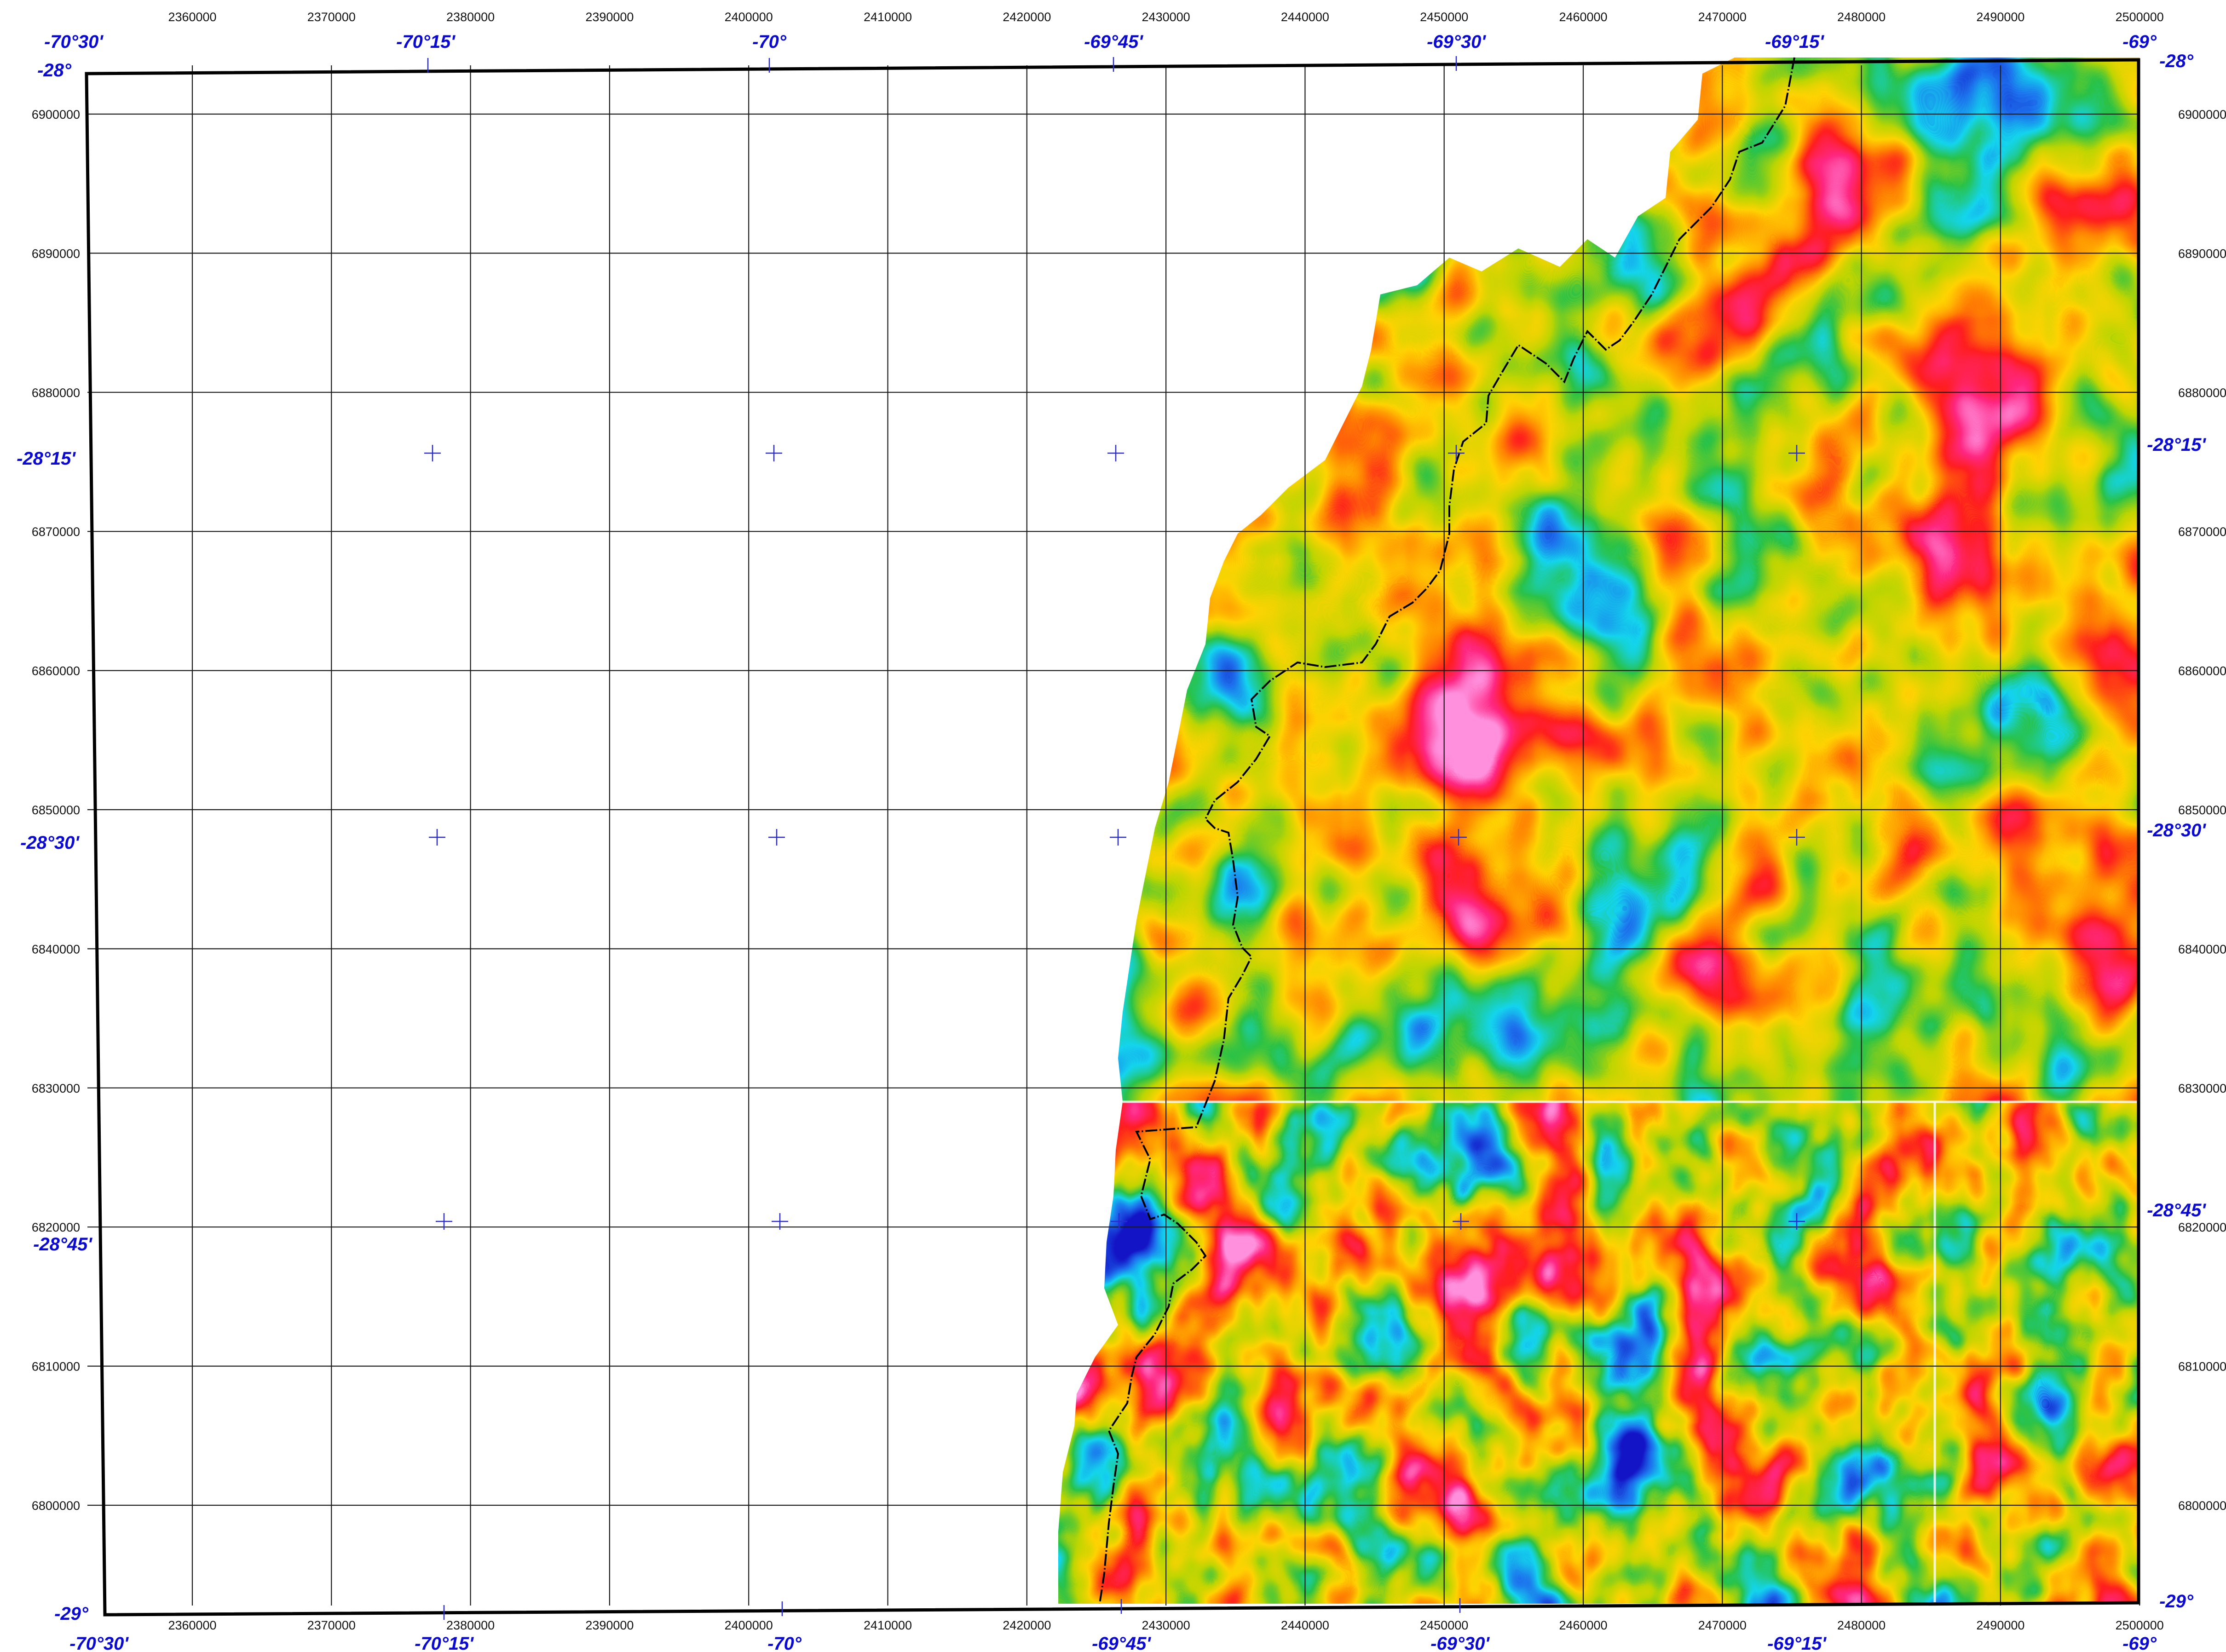 The width and height of the screenshot is (2226, 1652). What do you see at coordinates (1027, 1625) in the screenshot?
I see `x-tick-label-bottom: 2420000` at bounding box center [1027, 1625].